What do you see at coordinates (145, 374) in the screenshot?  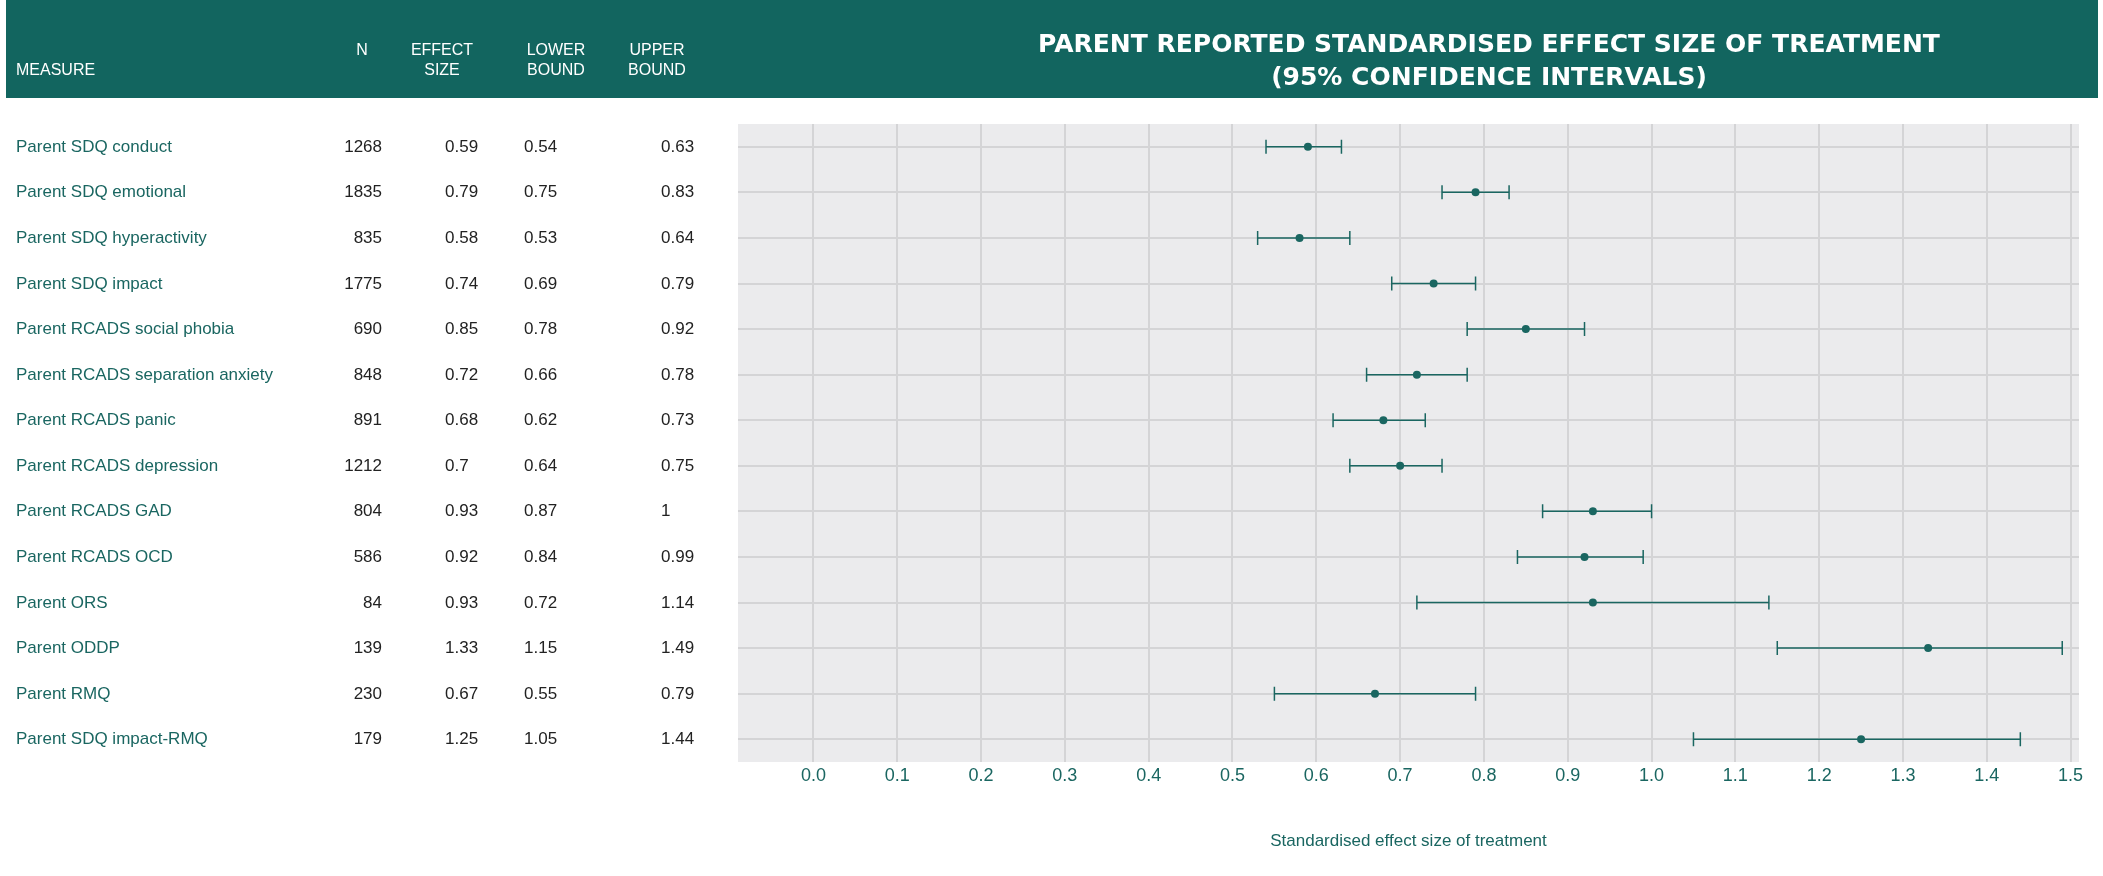 I see `text: Parent RCADS separation anxiety` at bounding box center [145, 374].